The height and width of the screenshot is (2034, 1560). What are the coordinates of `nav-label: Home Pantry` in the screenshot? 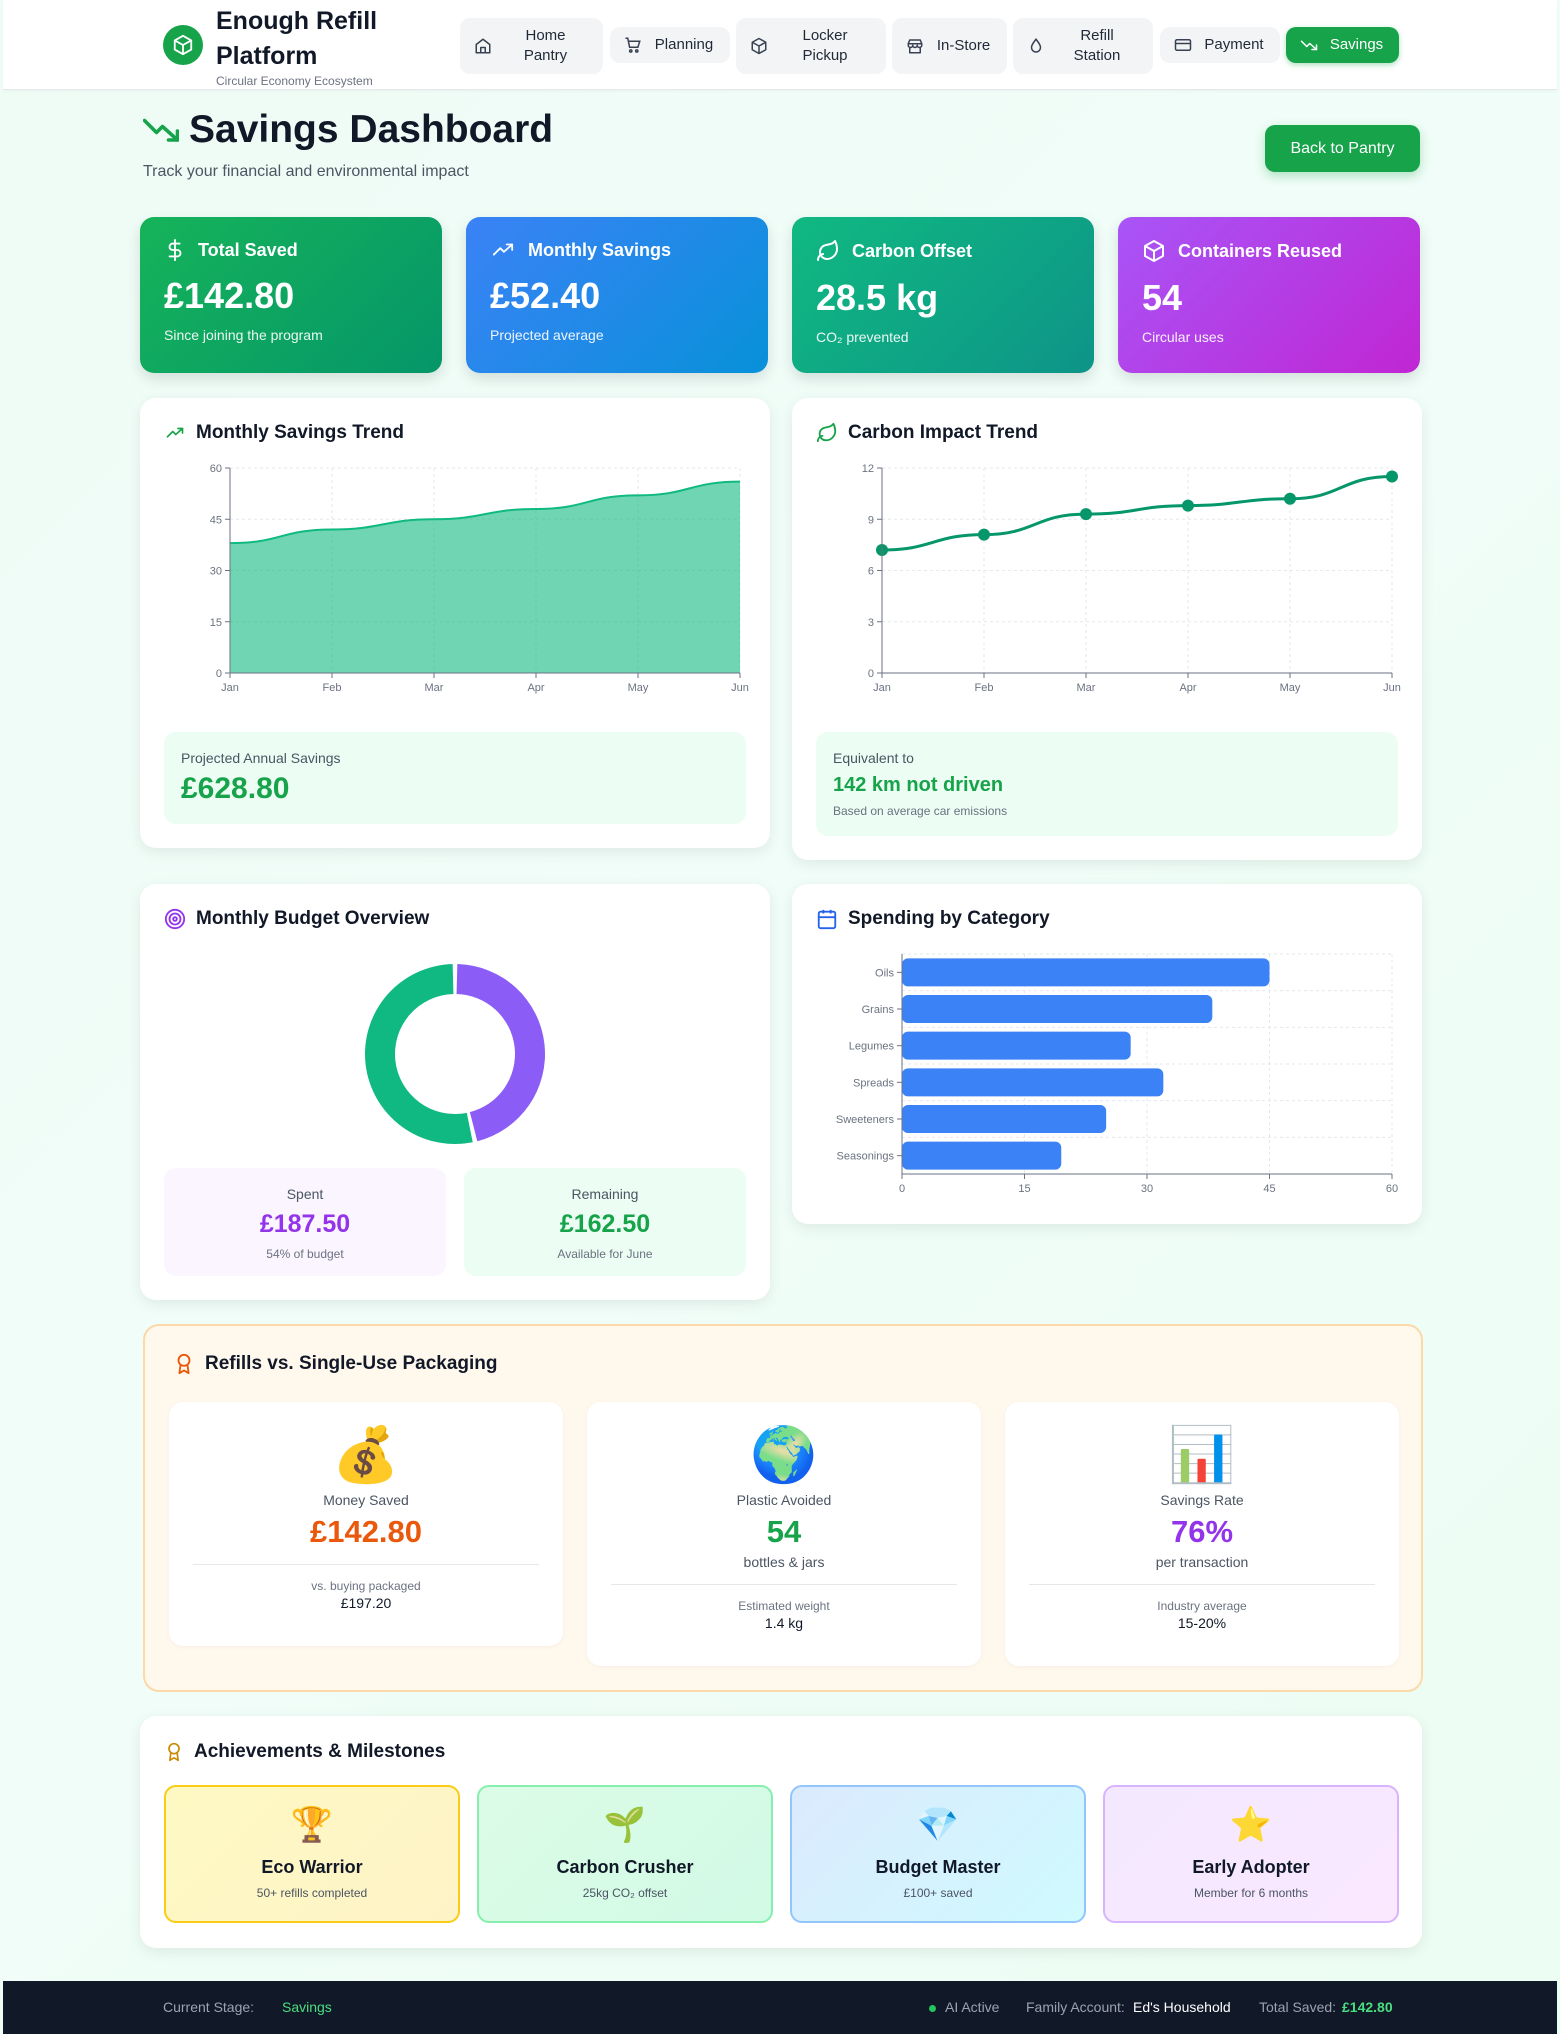 It's located at (545, 45).